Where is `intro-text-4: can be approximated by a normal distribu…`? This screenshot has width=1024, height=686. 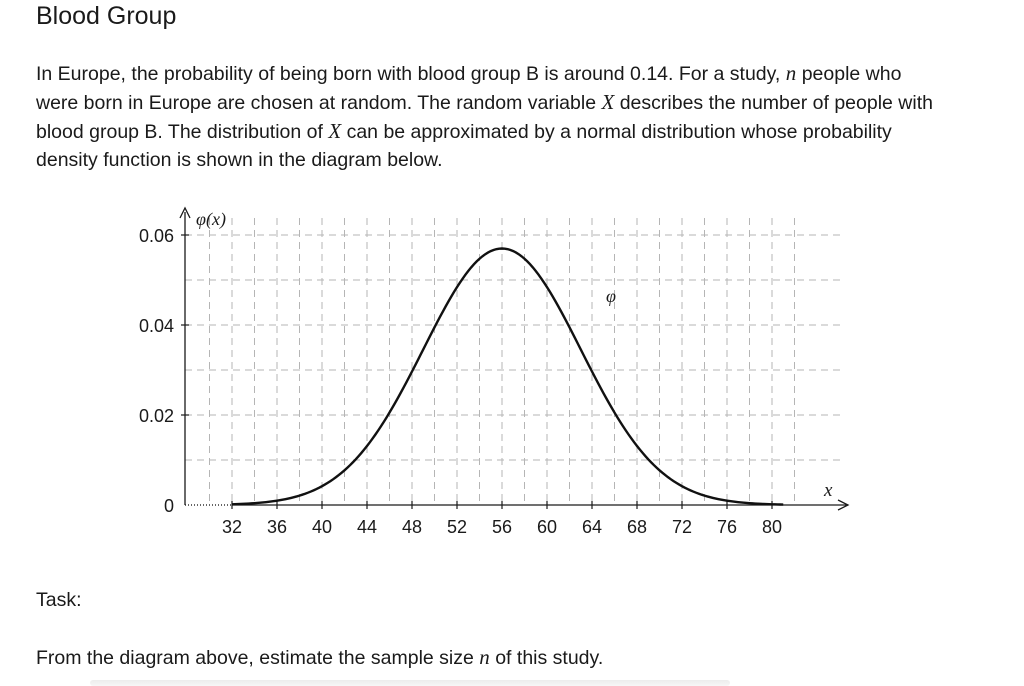
intro-text-4: can be approximated by a normal distribu… is located at coordinates (464, 146).